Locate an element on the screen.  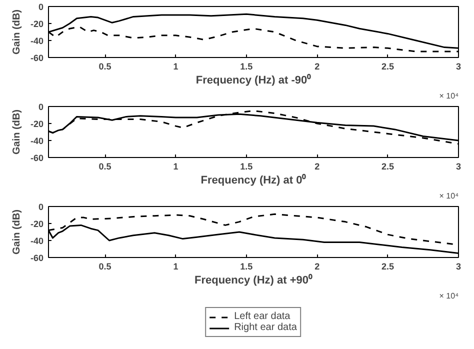
legend-label: Right ear data is located at coordinates (265, 327).